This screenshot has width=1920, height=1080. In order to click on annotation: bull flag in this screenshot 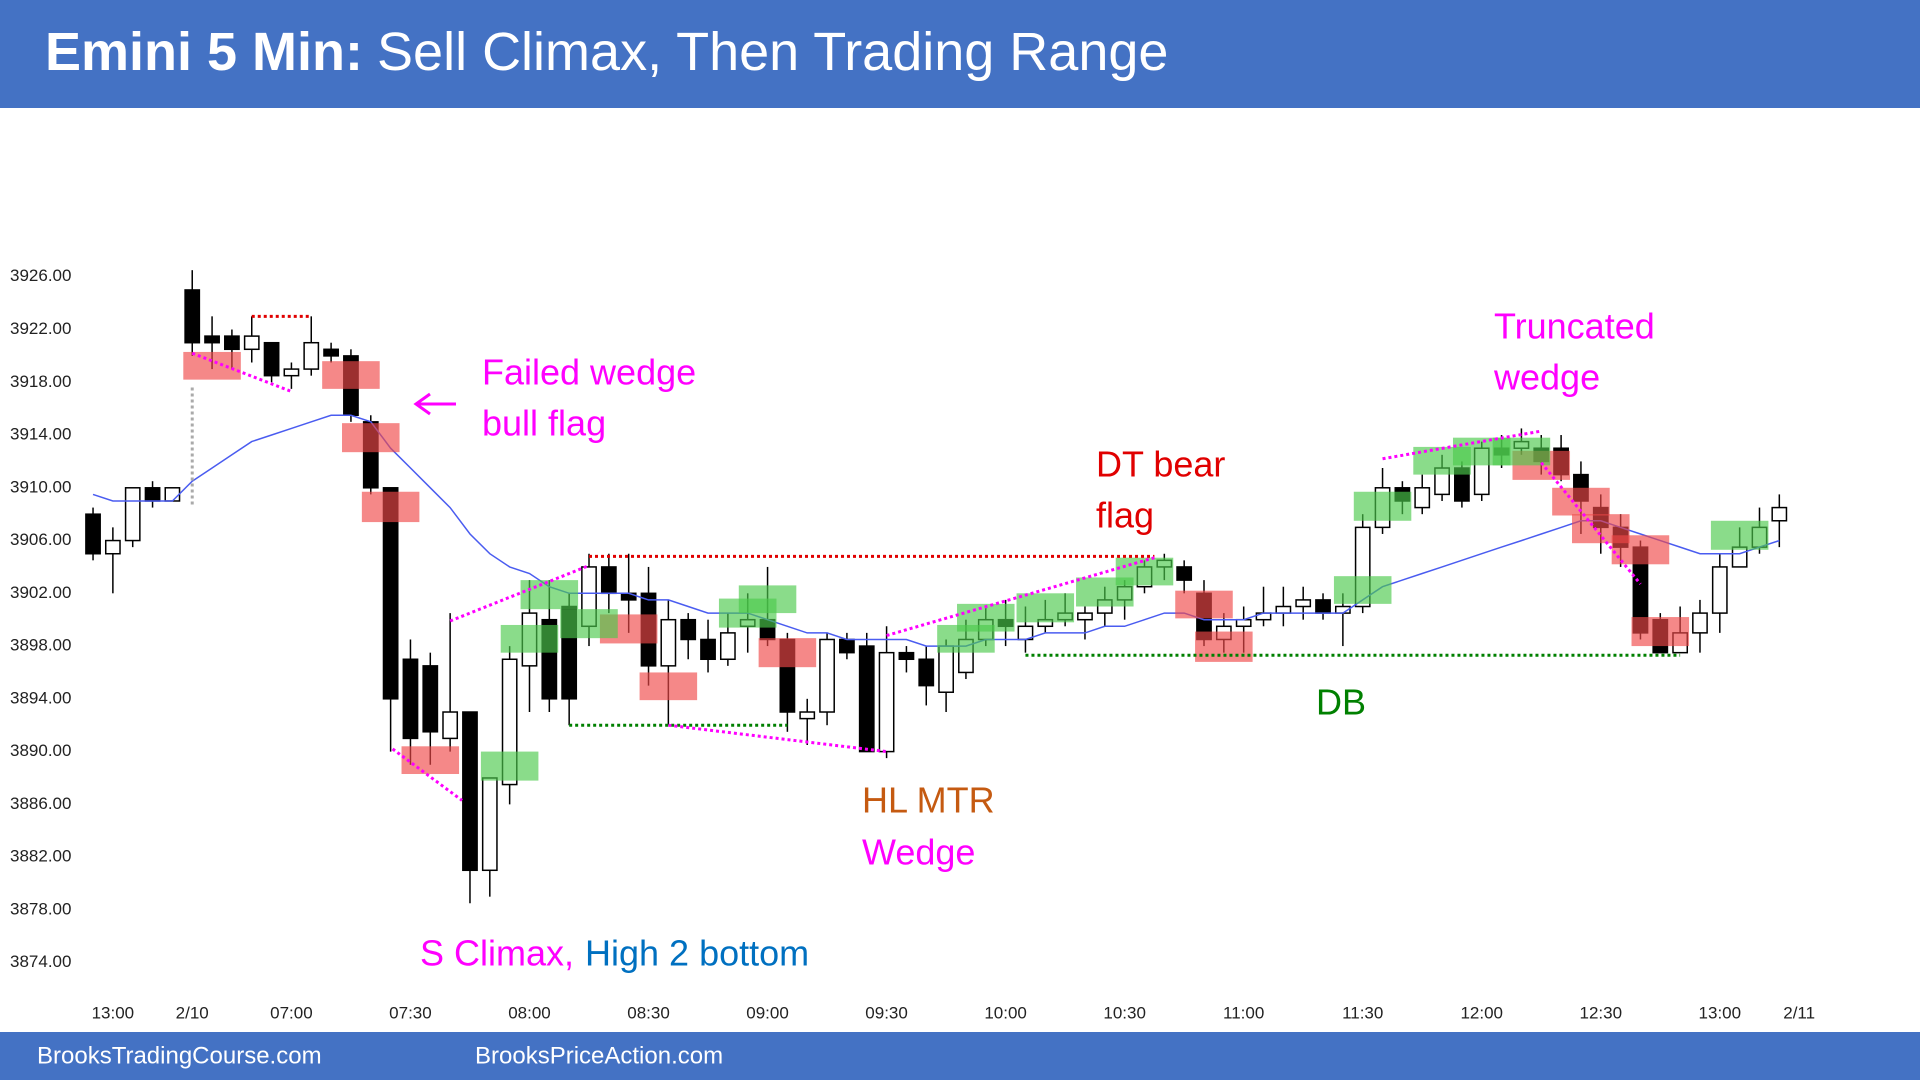, I will do `click(544, 423)`.